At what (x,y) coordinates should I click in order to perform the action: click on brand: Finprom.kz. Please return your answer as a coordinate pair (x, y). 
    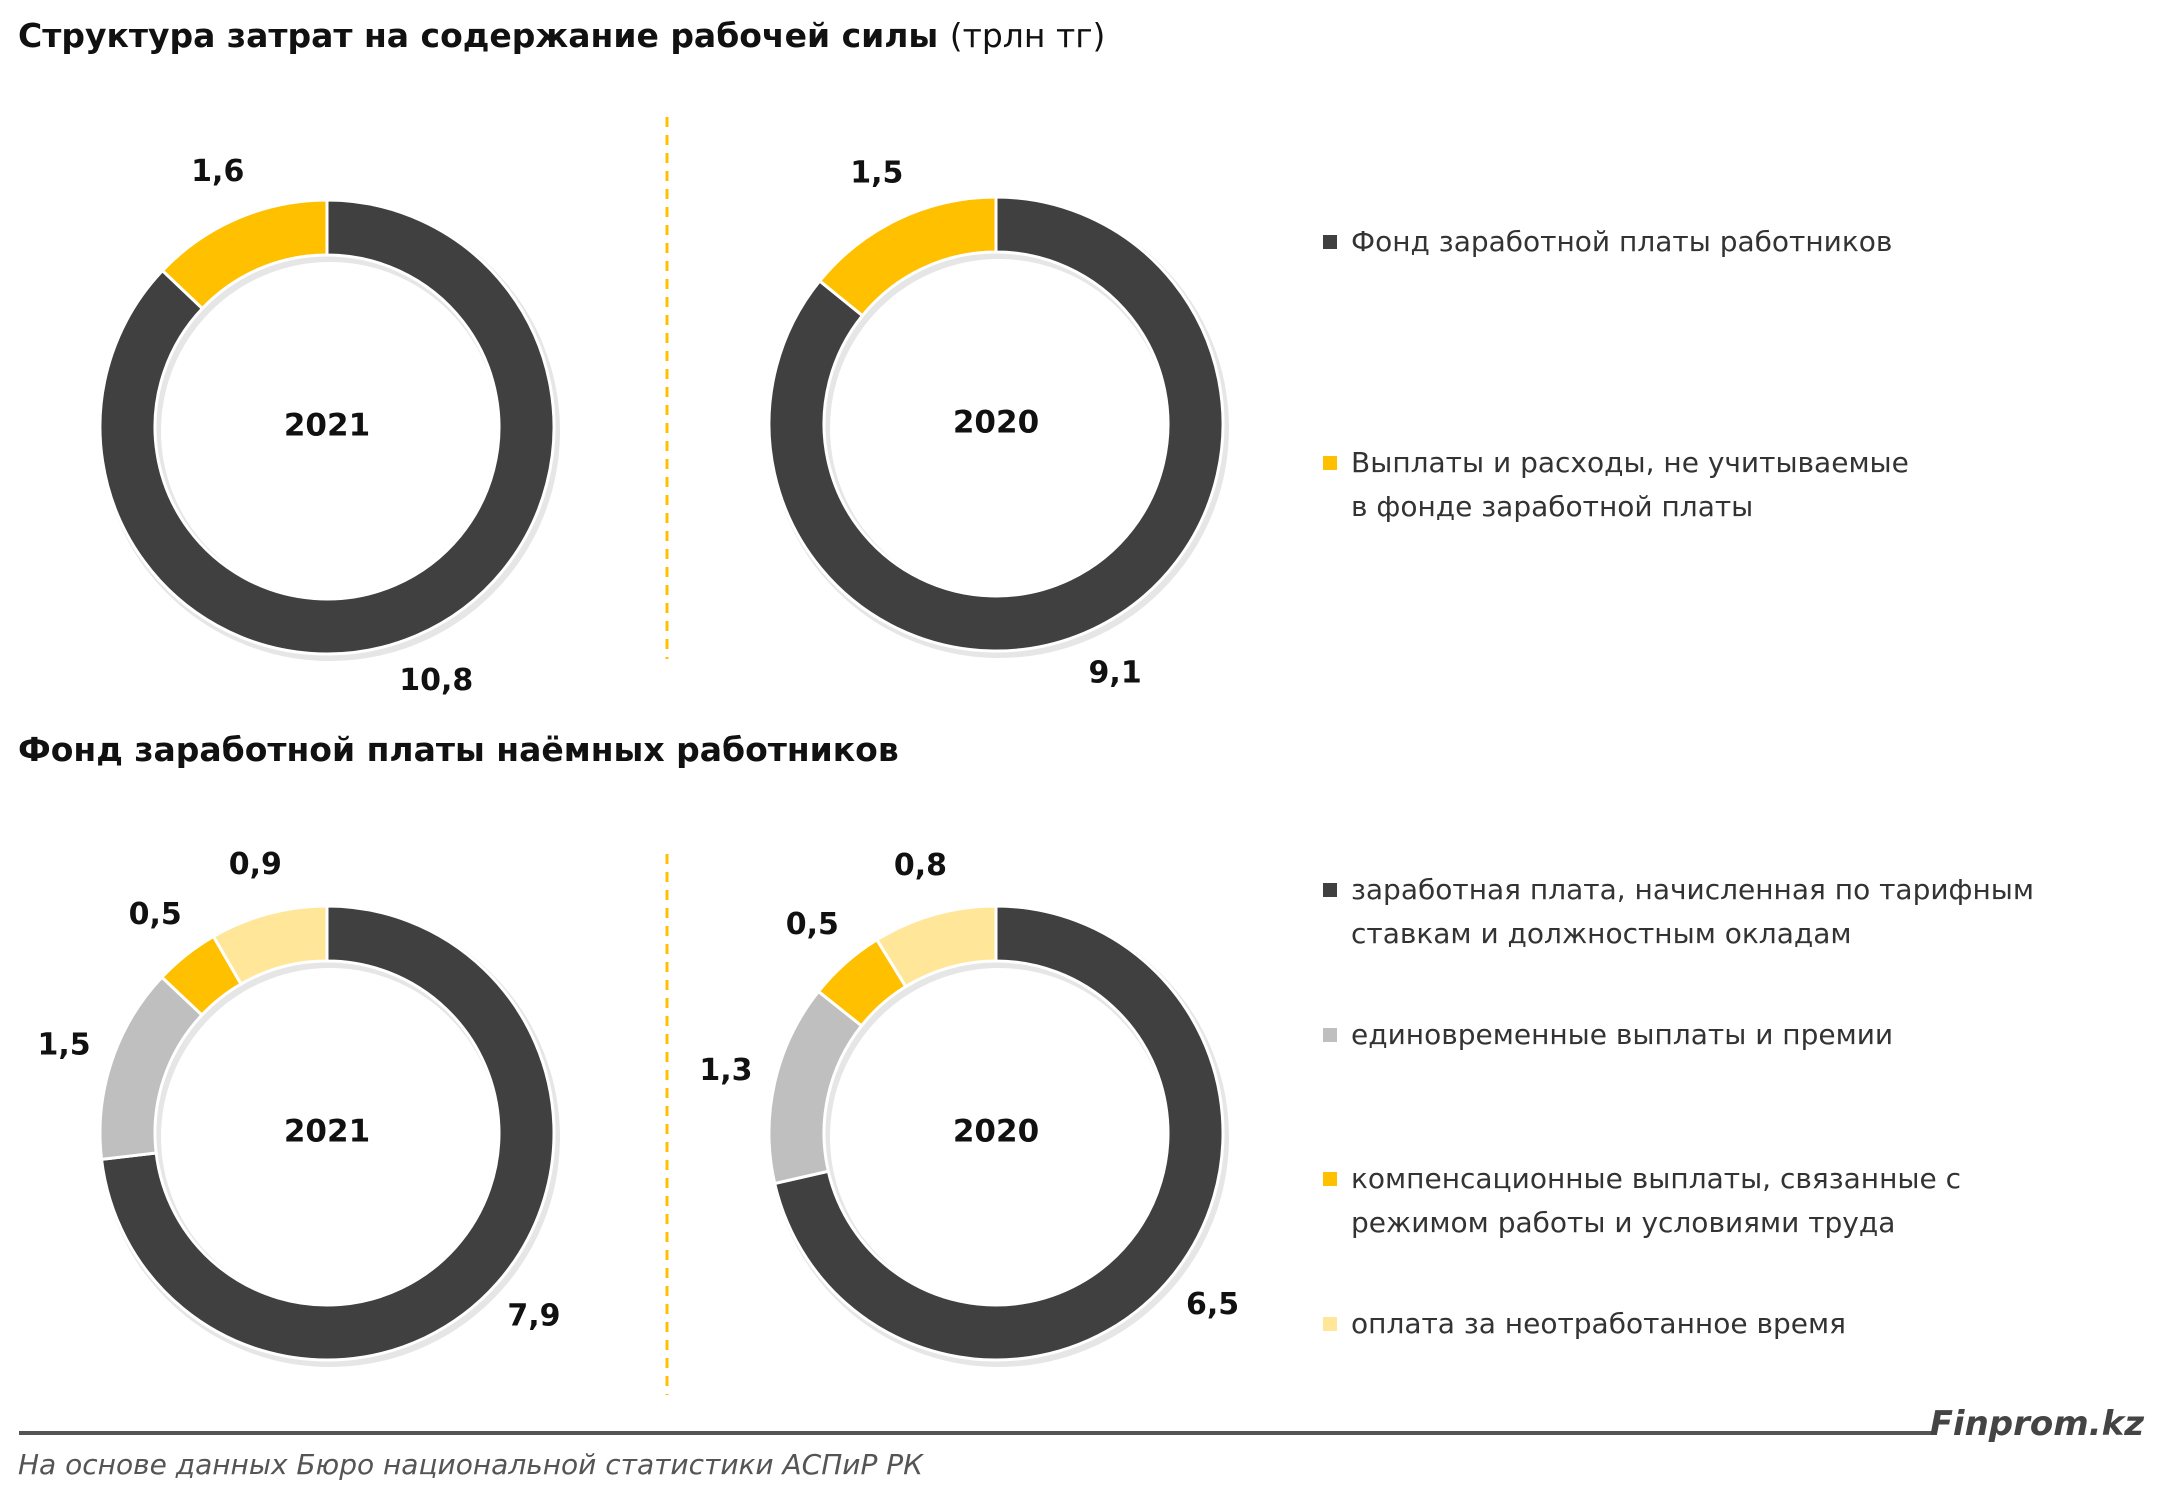
    Looking at the image, I should click on (2036, 1424).